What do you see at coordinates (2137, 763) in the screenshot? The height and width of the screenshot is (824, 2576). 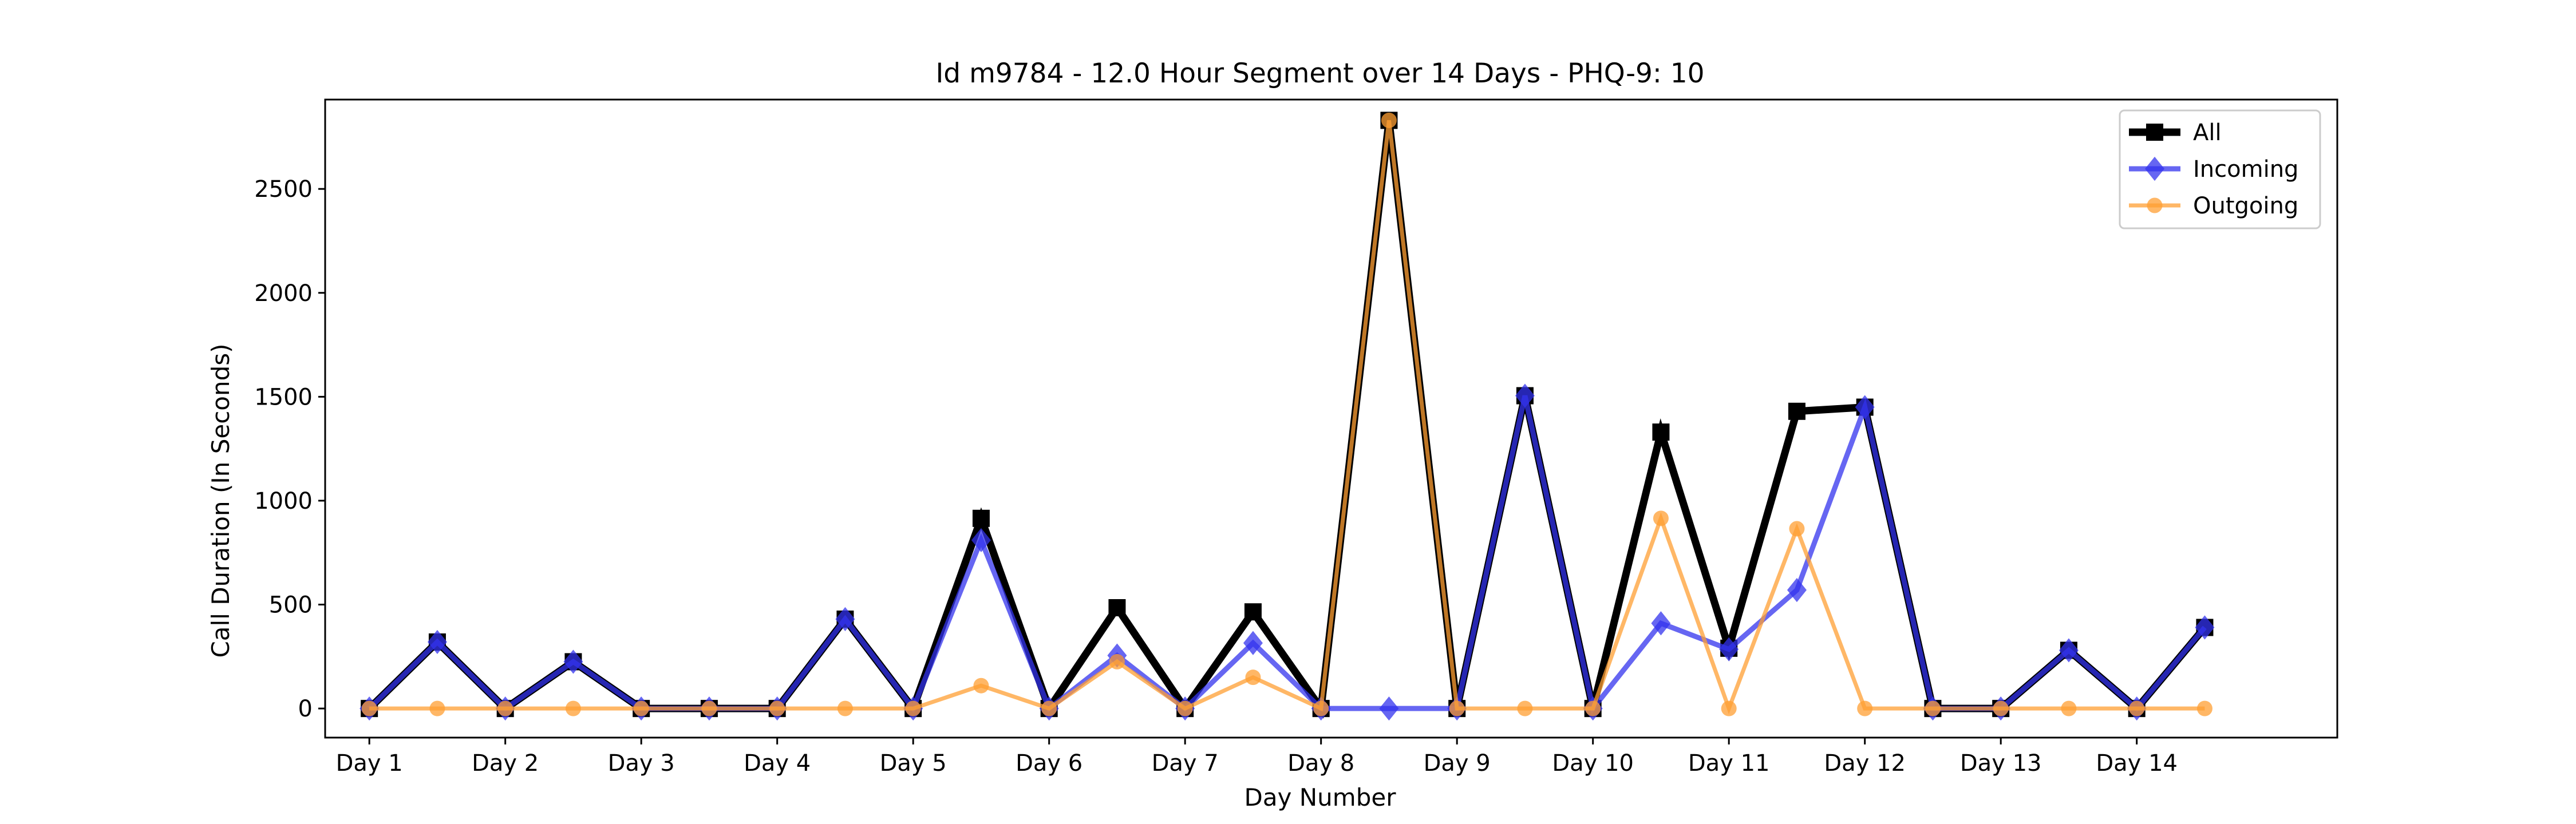 I see `x-tick-label: Day 14` at bounding box center [2137, 763].